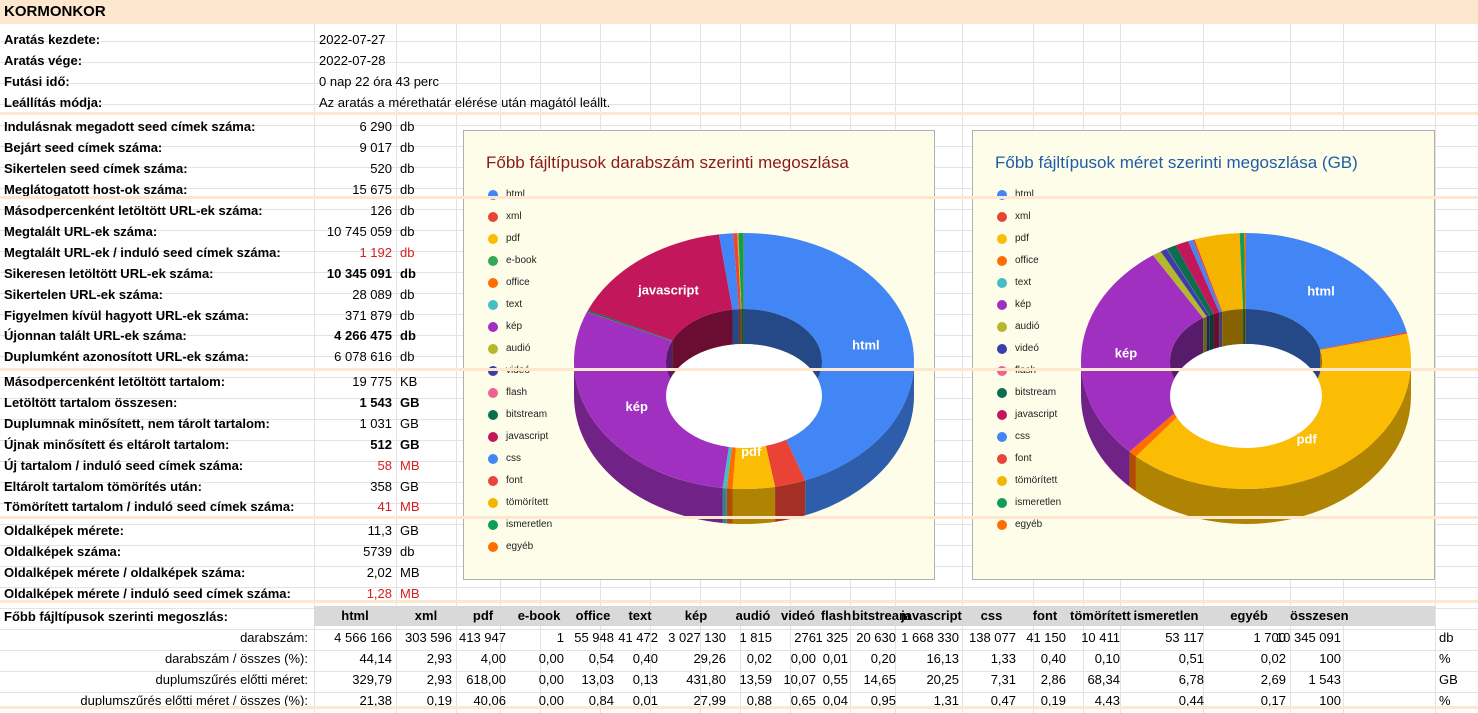 Image resolution: width=1478 pixels, height=713 pixels. What do you see at coordinates (220, 294) in the screenshot?
I see `stat-row: Sikertelen URL-ek száma: 28 089 db` at bounding box center [220, 294].